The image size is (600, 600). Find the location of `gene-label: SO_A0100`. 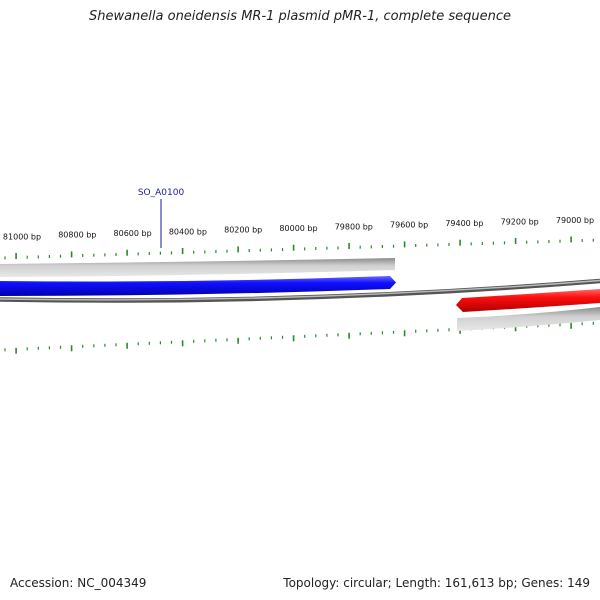

gene-label: SO_A0100 is located at coordinates (161, 193).